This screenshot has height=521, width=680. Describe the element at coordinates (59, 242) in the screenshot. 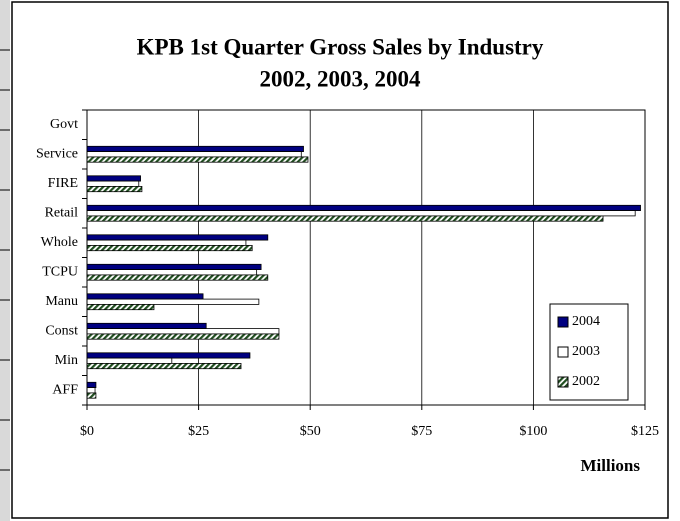

I see `y-tick-label: Whole` at that location.